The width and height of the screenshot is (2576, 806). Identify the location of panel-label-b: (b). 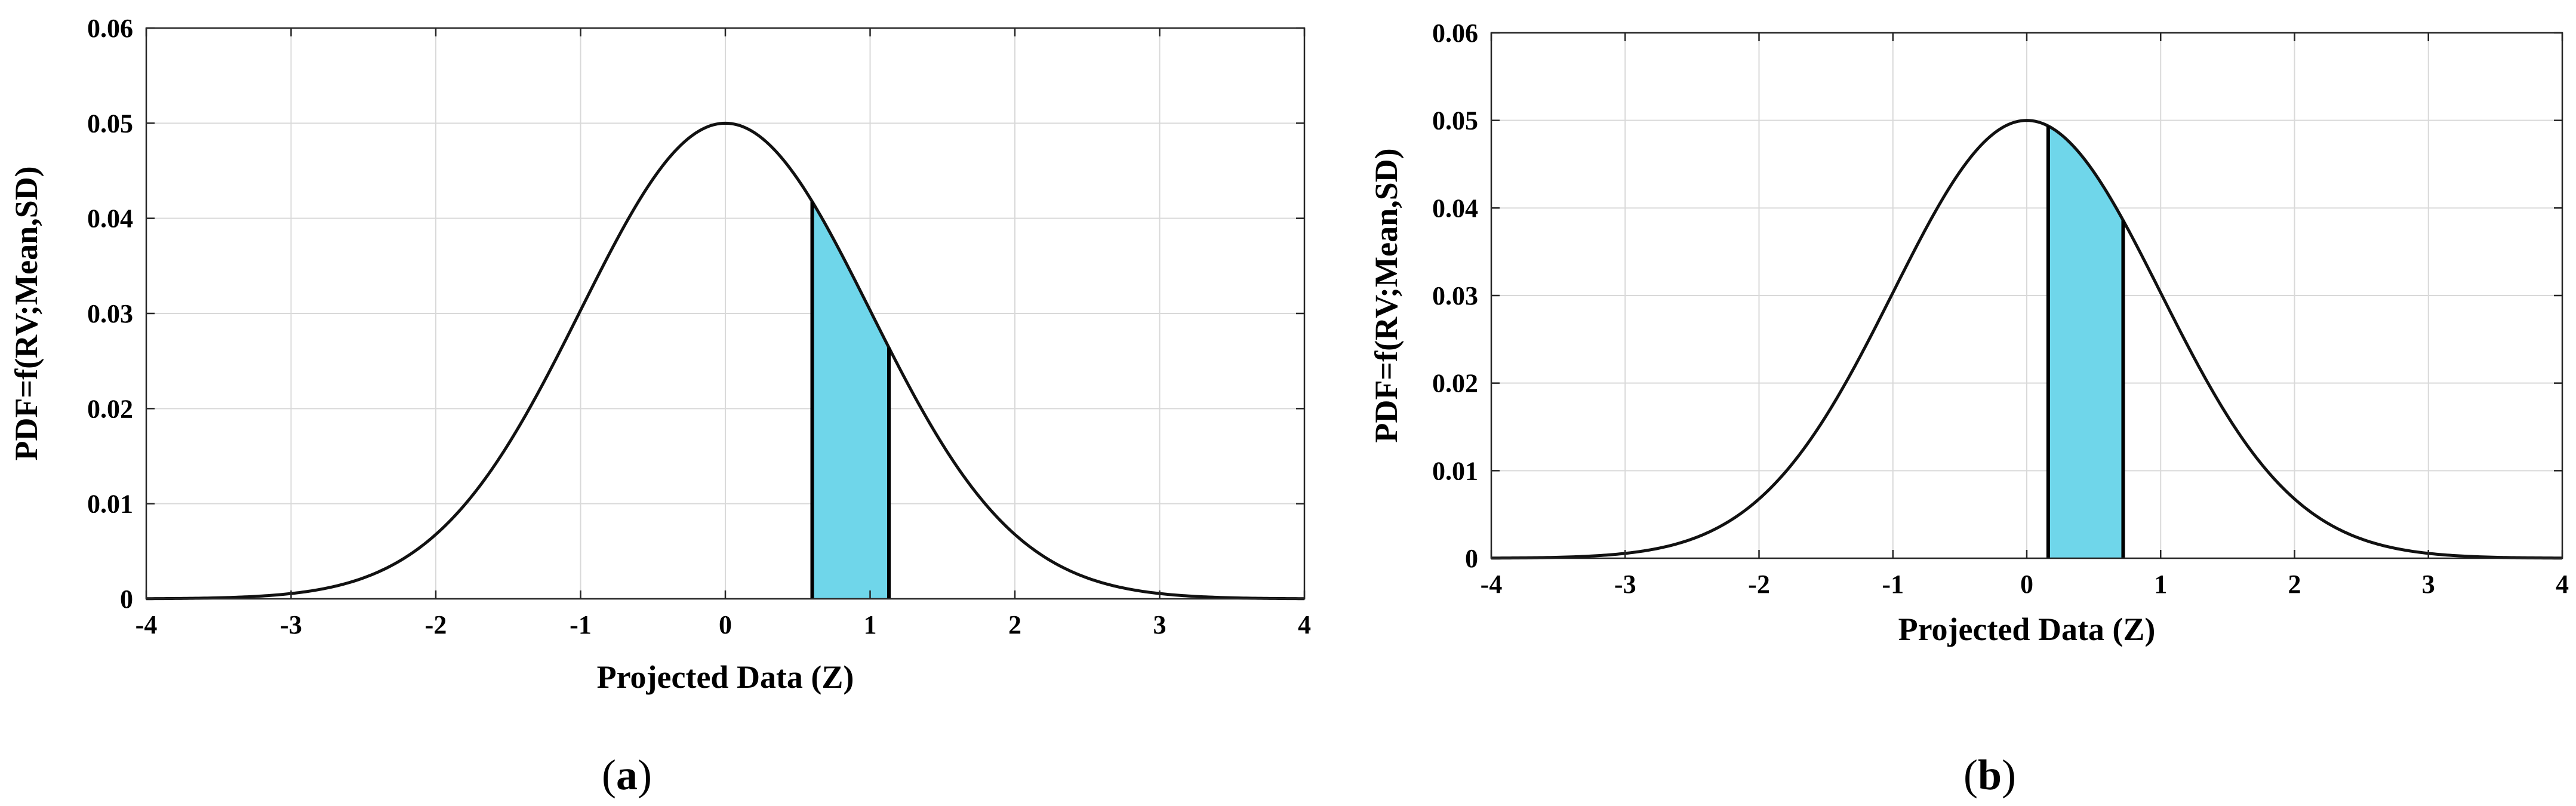
(1989, 775).